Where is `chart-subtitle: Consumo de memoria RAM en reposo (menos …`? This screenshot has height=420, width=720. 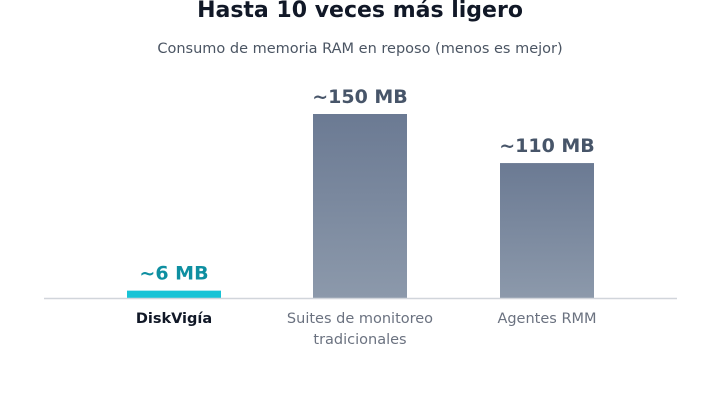 chart-subtitle: Consumo de memoria RAM en reposo (menos … is located at coordinates (360, 49).